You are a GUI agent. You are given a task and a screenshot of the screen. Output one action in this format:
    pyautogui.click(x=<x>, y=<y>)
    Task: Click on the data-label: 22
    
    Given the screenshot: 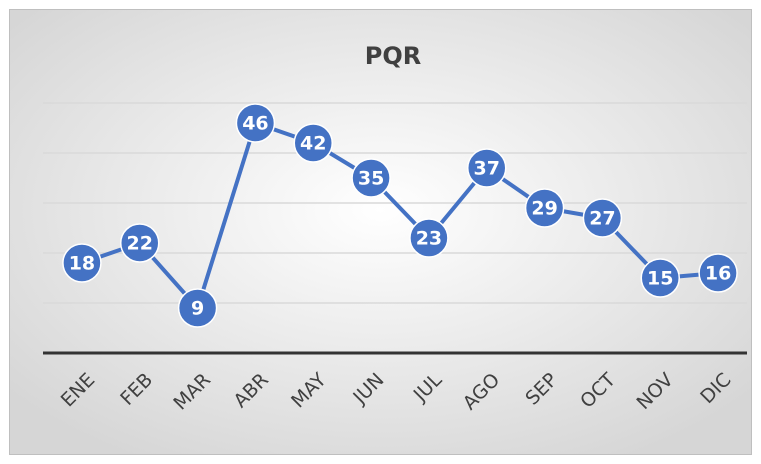 What is the action you would take?
    pyautogui.click(x=140, y=244)
    